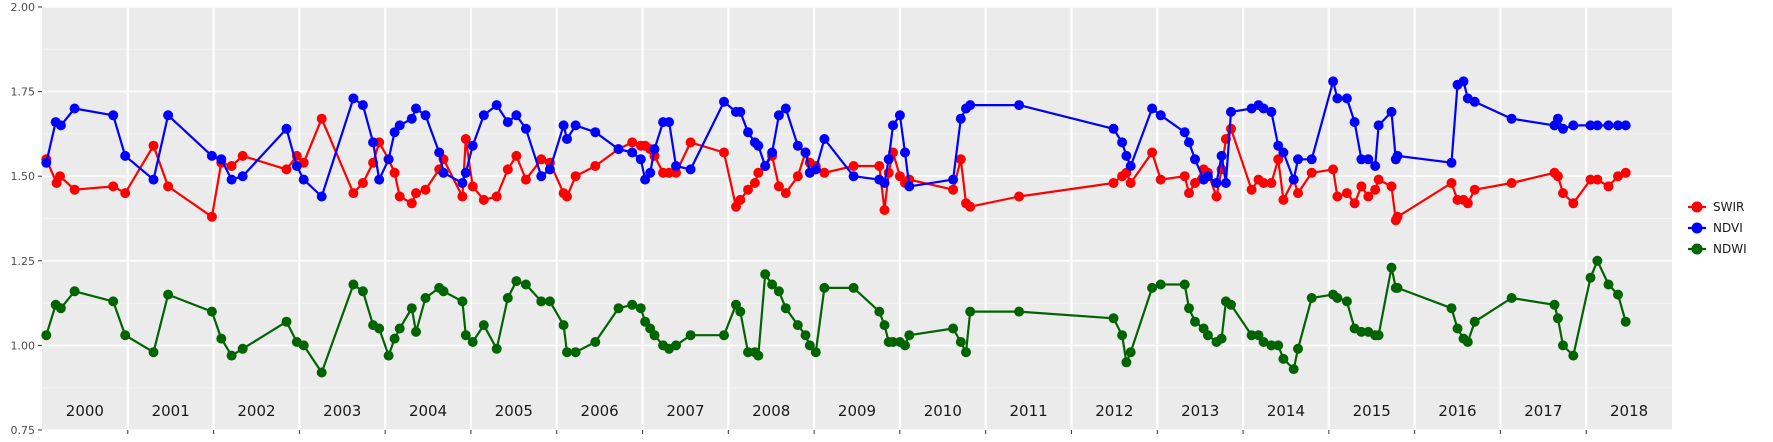 The width and height of the screenshot is (1773, 442). Describe the element at coordinates (1114, 411) in the screenshot. I see `year-label: 2012` at that location.